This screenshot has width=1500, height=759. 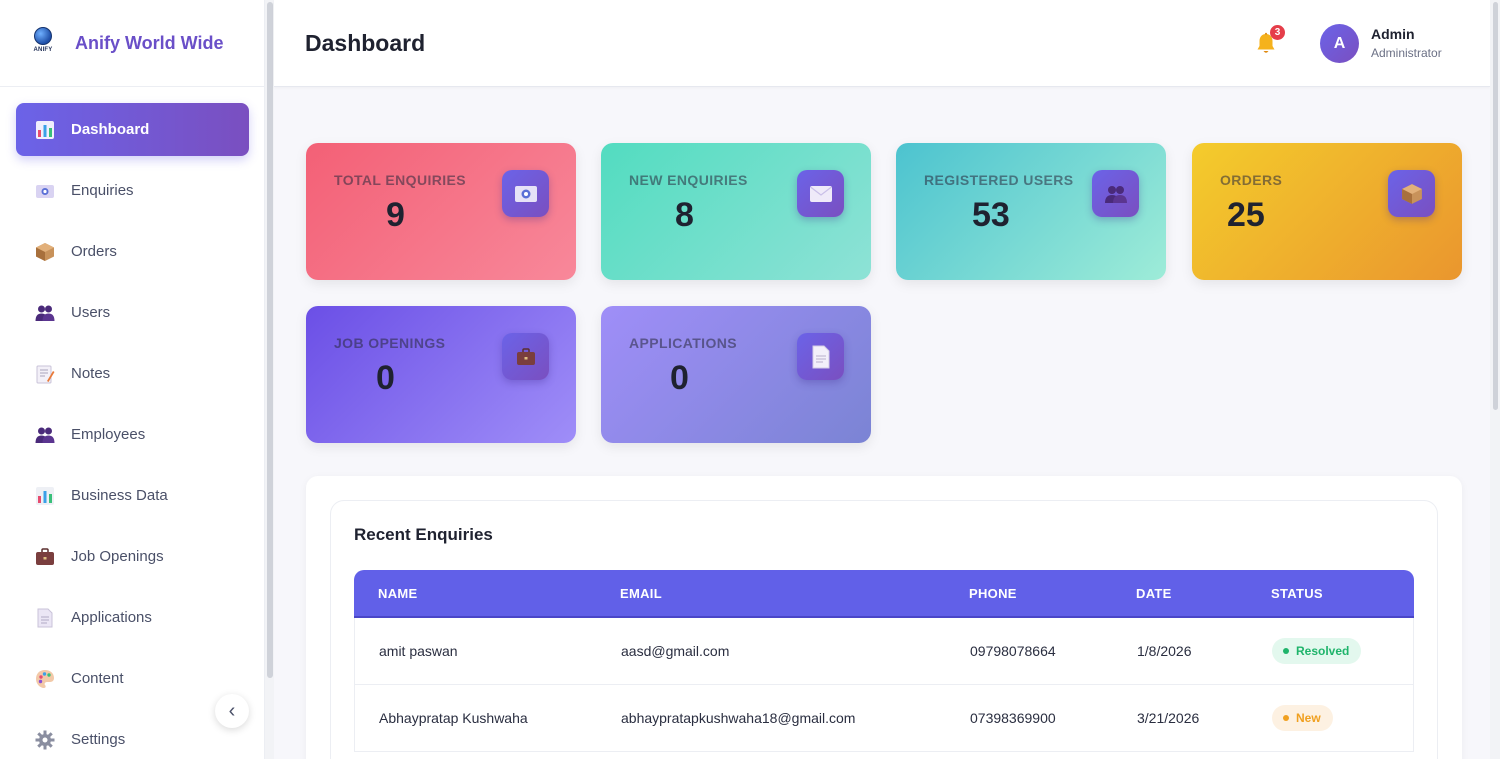 I want to click on chevron-left-icon: ‹, so click(x=232, y=711).